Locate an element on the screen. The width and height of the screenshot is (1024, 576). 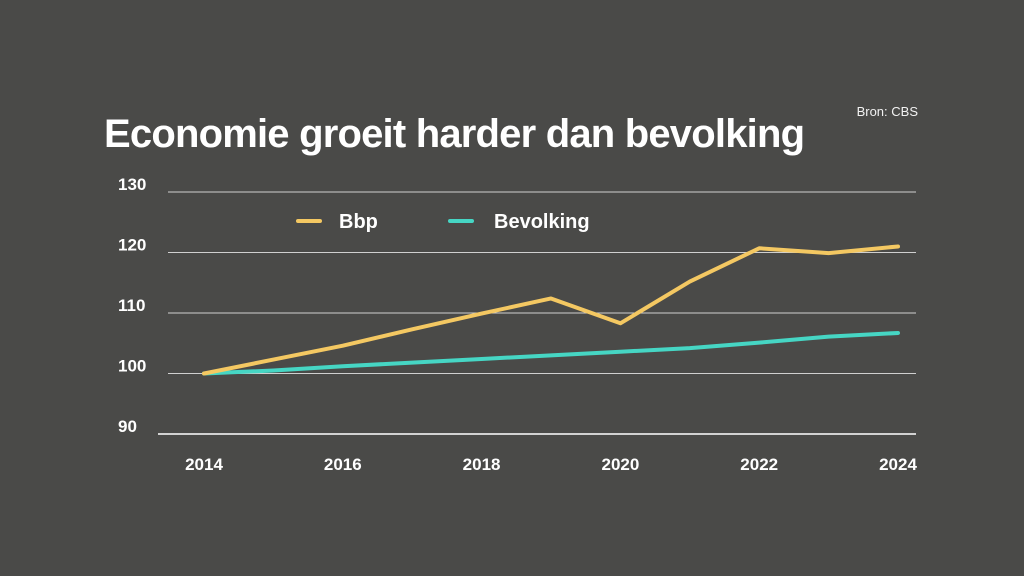
y-axis-ticks: 130 120 110 100 90 is located at coordinates (132, 305).